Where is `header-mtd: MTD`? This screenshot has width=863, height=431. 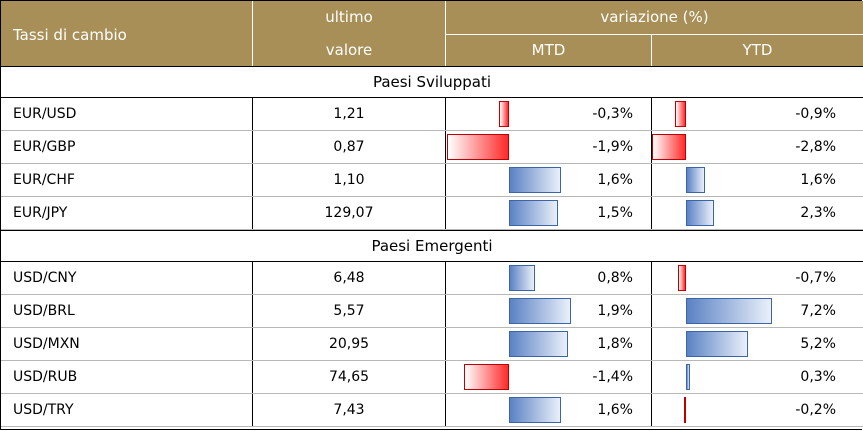 header-mtd: MTD is located at coordinates (548, 50).